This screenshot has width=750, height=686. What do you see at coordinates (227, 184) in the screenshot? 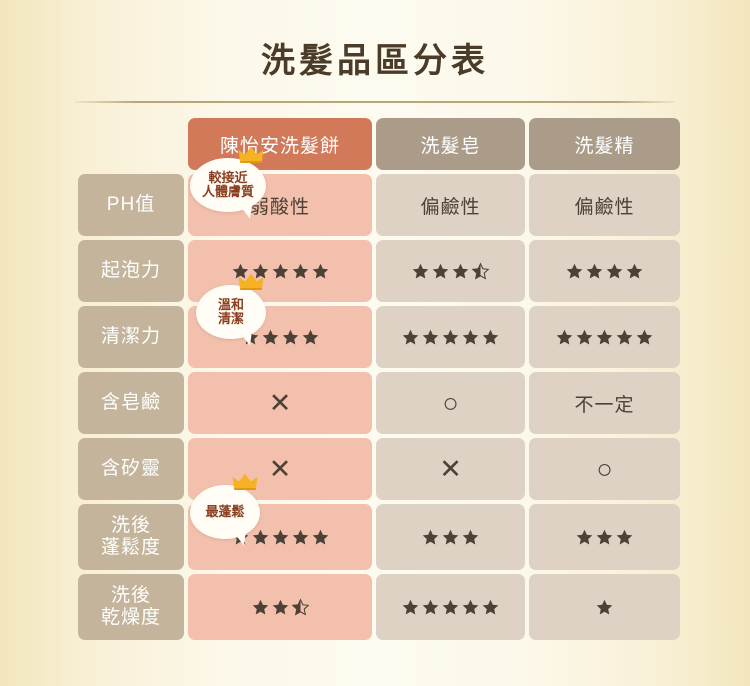
I see `badge-text: 較接近 人體膚質` at bounding box center [227, 184].